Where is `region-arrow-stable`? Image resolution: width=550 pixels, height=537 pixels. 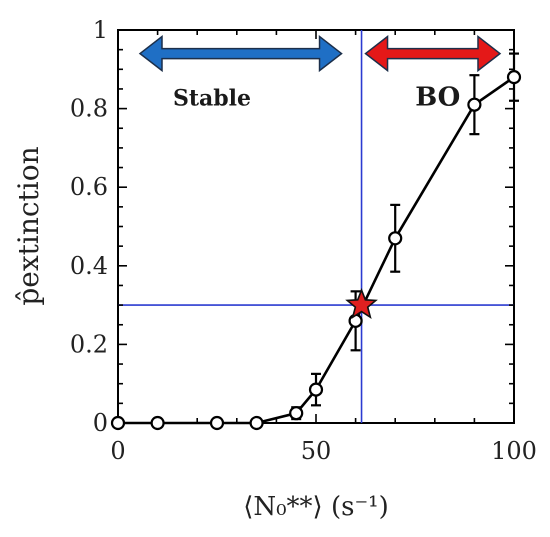
region-arrow-stable is located at coordinates (240, 54).